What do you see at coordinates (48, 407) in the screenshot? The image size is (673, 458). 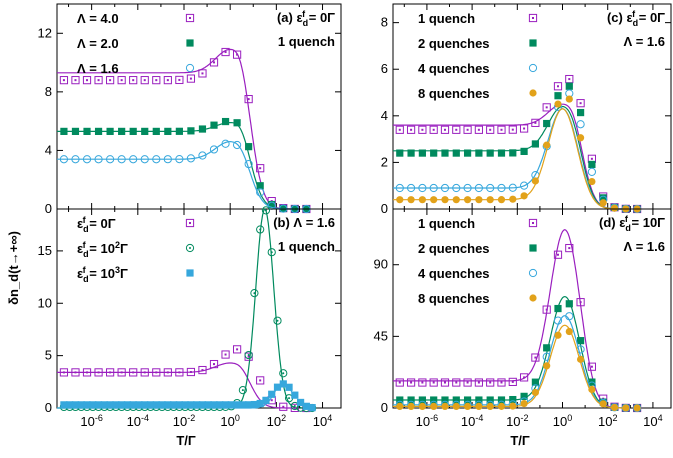 I see `y-tick-label: 0` at bounding box center [48, 407].